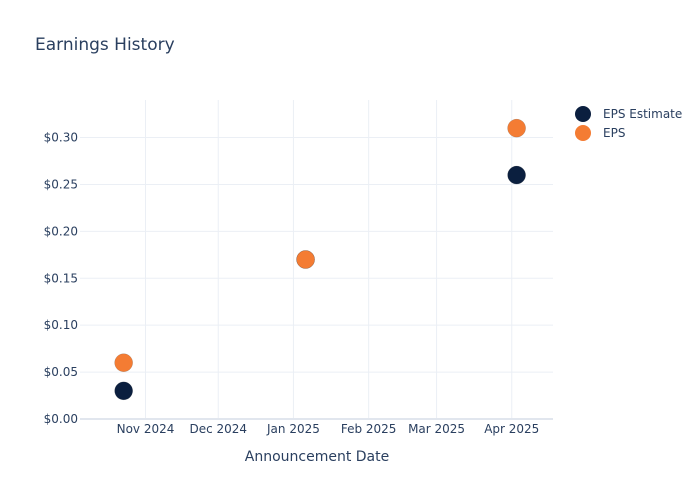 This screenshot has height=500, width=700. I want to click on legend-label: EPS, so click(614, 133).